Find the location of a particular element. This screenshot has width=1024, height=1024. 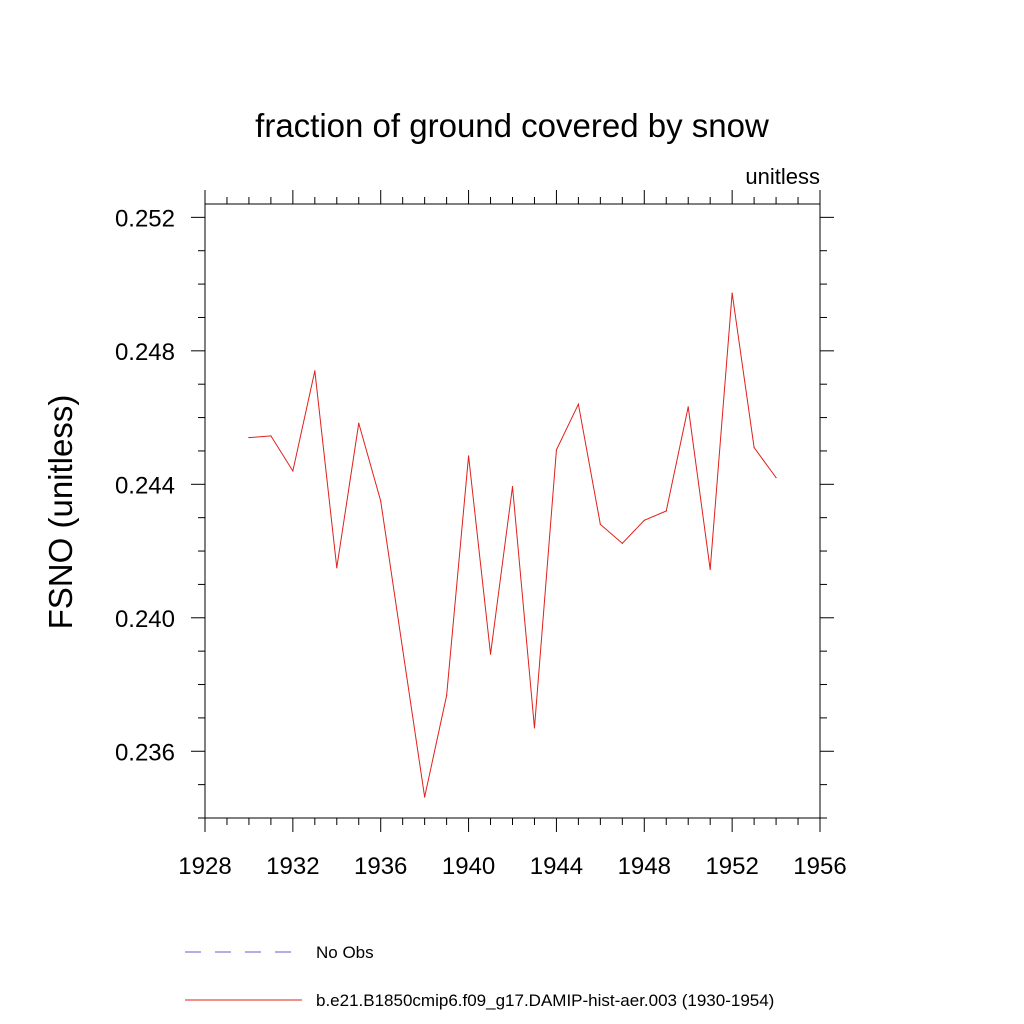

x-tick-label: 1932 is located at coordinates (292, 866).